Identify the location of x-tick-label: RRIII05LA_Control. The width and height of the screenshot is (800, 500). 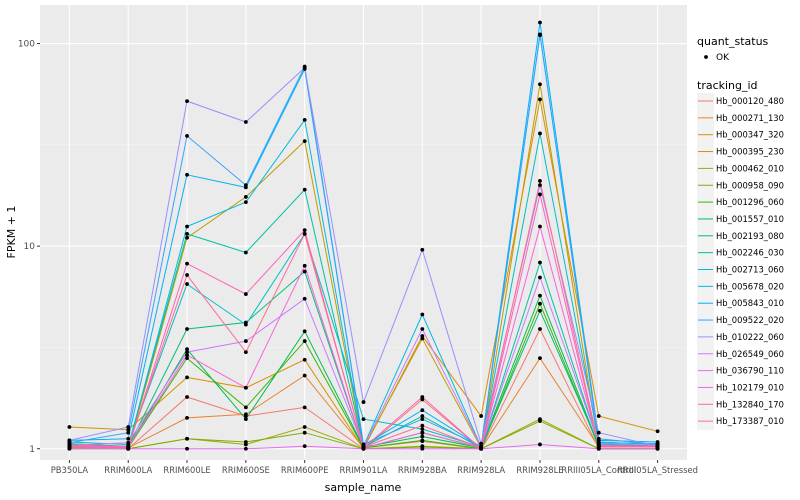
(598, 470).